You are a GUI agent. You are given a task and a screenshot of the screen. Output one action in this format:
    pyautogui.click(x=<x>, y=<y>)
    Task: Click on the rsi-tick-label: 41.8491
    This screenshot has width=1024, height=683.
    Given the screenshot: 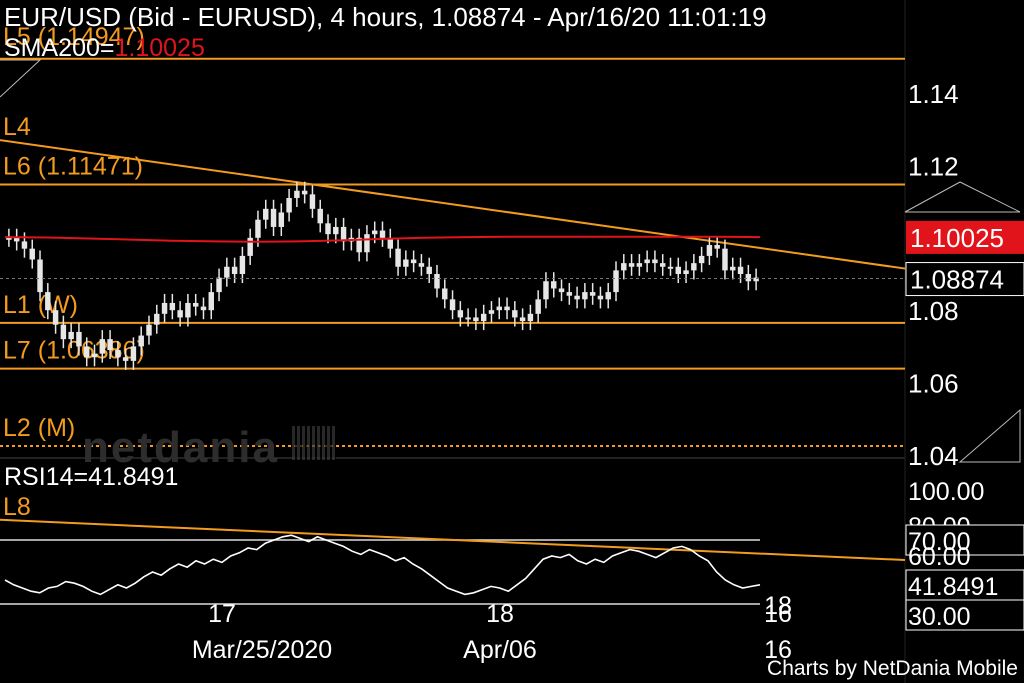 What is the action you would take?
    pyautogui.click(x=953, y=587)
    